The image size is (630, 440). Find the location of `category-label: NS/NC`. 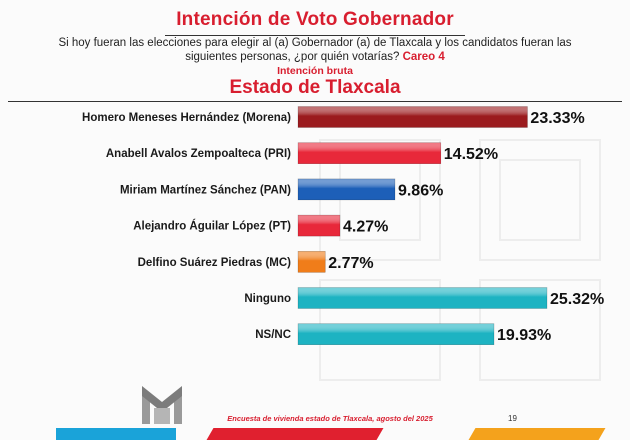

category-label: NS/NC is located at coordinates (273, 335).